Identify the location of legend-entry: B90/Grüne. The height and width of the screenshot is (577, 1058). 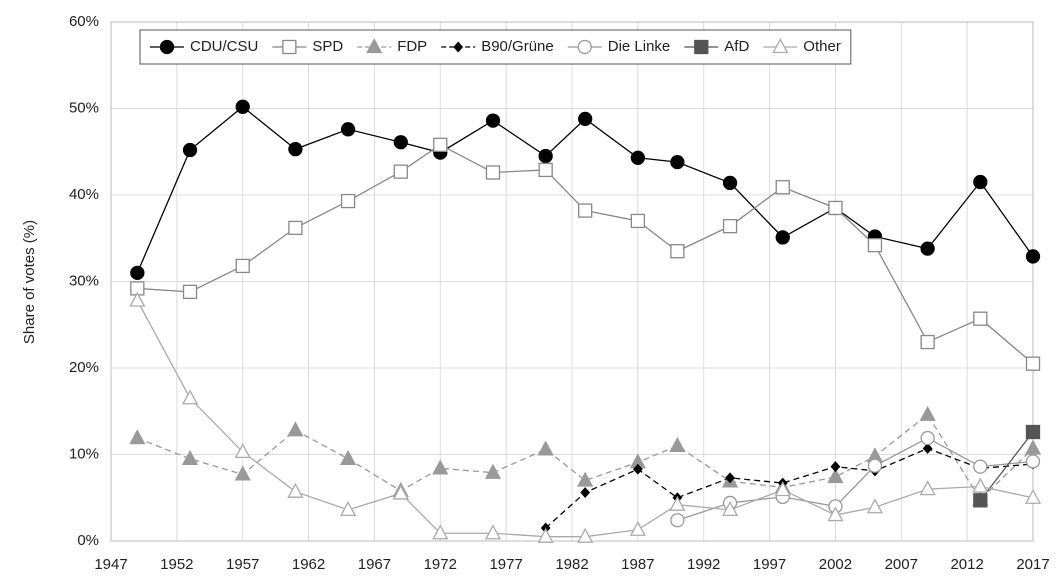
(497, 46).